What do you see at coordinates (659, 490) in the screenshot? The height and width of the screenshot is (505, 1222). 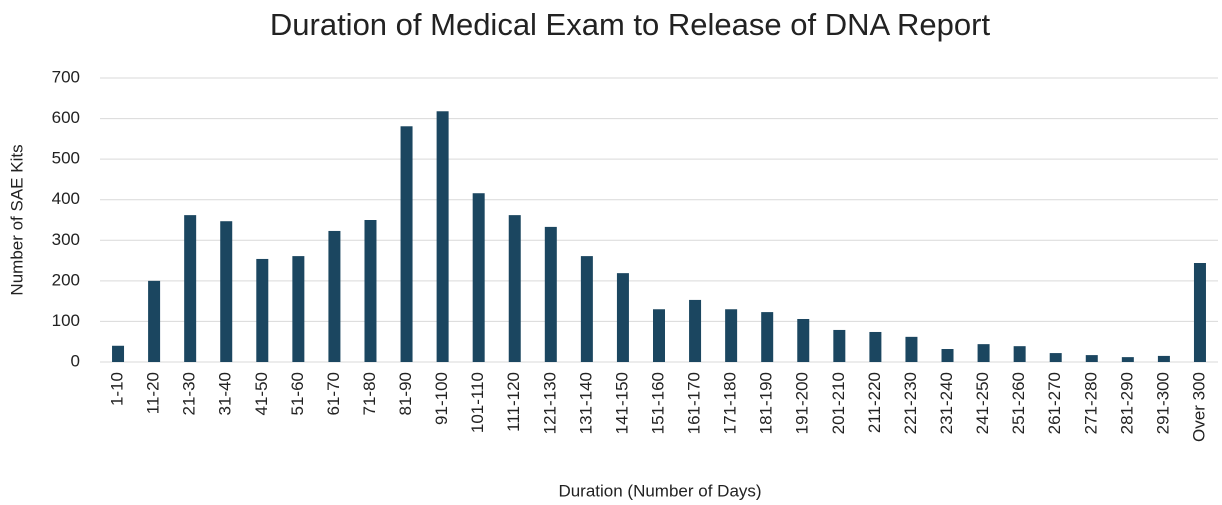 I see `x-axis-label: Duration (Number of Days)` at bounding box center [659, 490].